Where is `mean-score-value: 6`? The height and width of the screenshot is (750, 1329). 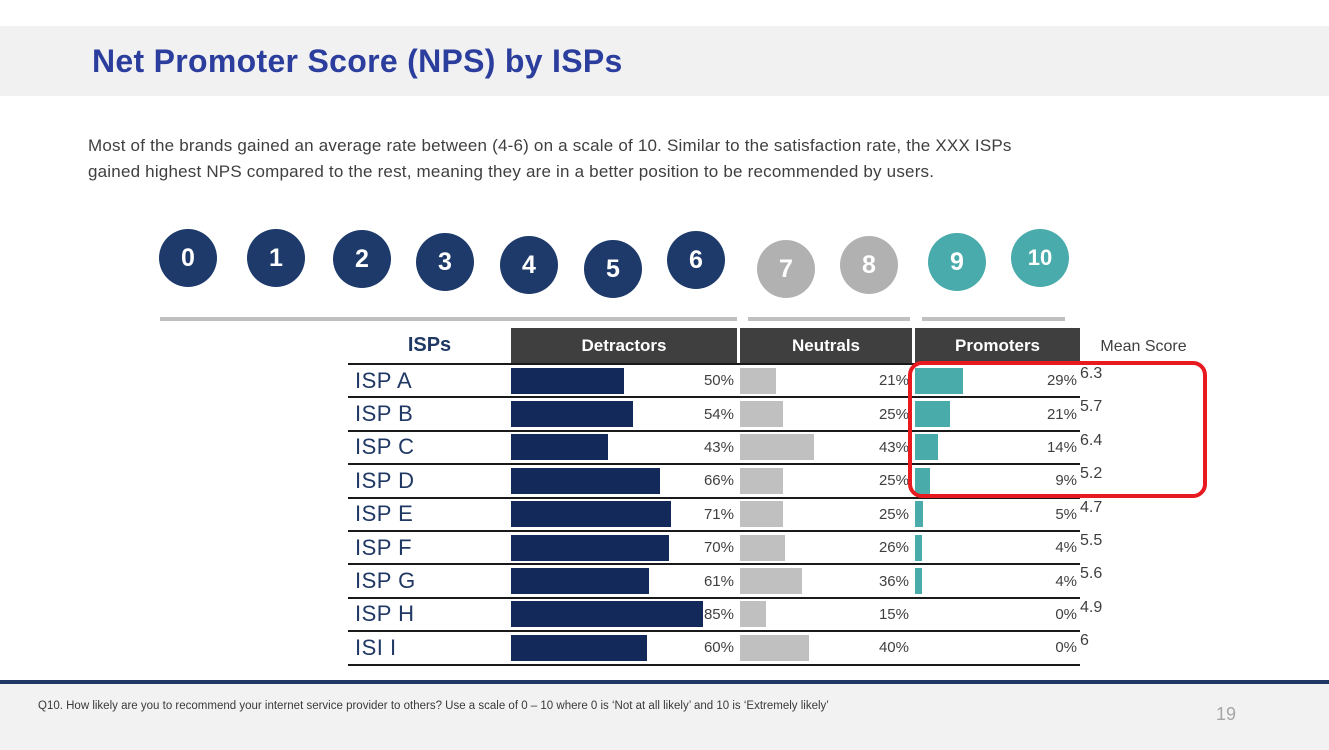
mean-score-value: 6 is located at coordinates (1084, 641).